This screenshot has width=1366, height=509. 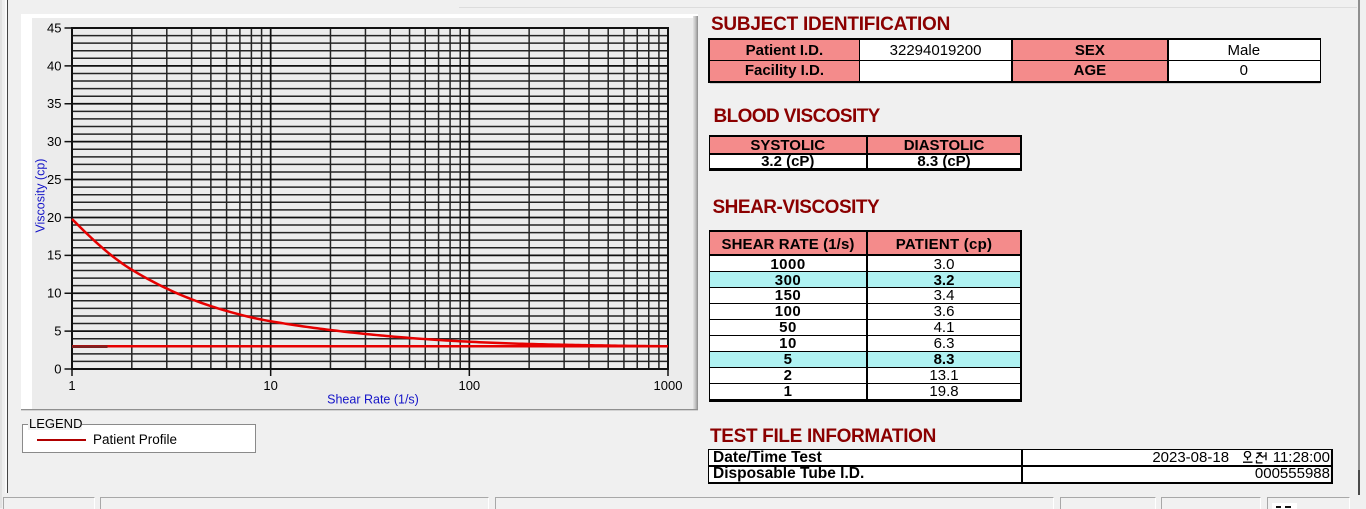 What do you see at coordinates (469, 385) in the screenshot?
I see `svg-text: 100` at bounding box center [469, 385].